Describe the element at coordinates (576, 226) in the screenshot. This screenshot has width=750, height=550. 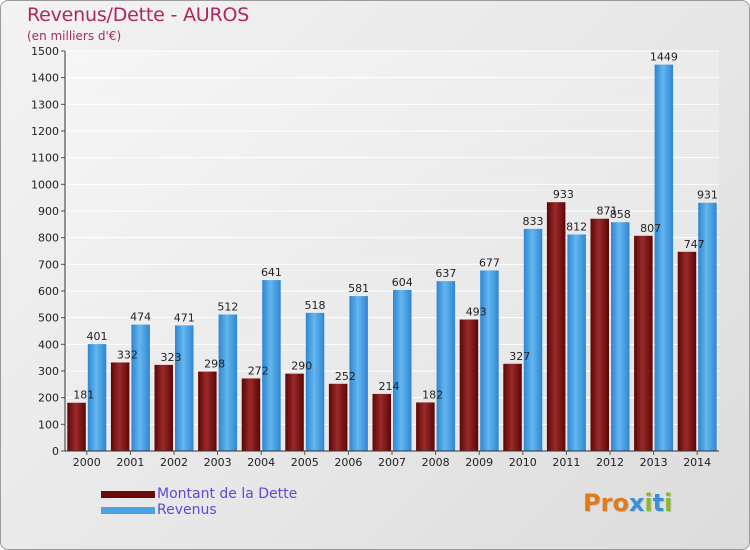
I see `data-label-revenus: 812` at that location.